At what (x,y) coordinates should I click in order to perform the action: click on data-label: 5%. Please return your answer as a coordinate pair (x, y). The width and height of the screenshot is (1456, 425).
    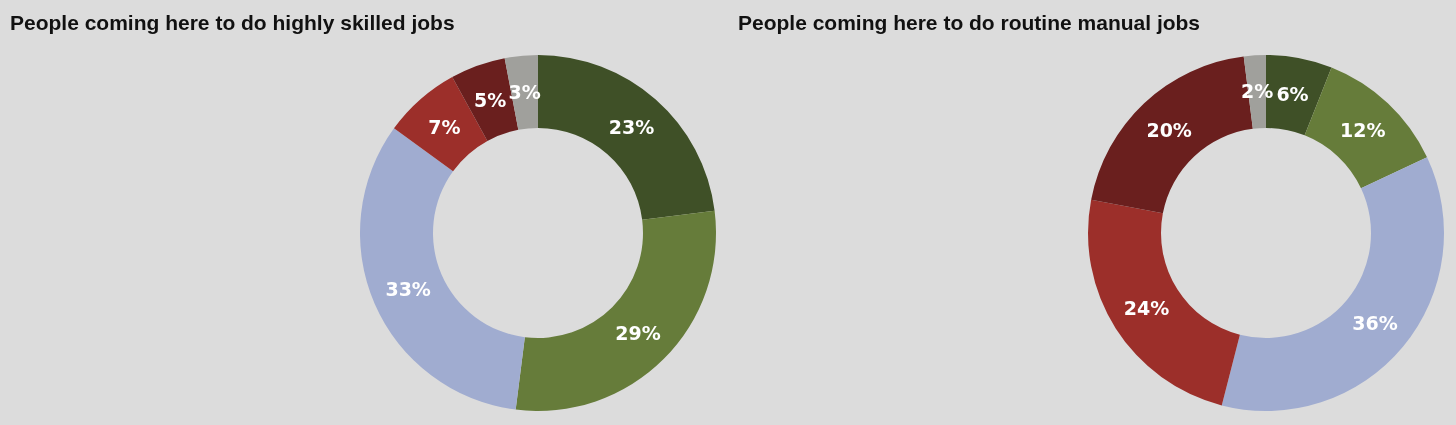
    Looking at the image, I should click on (490, 99).